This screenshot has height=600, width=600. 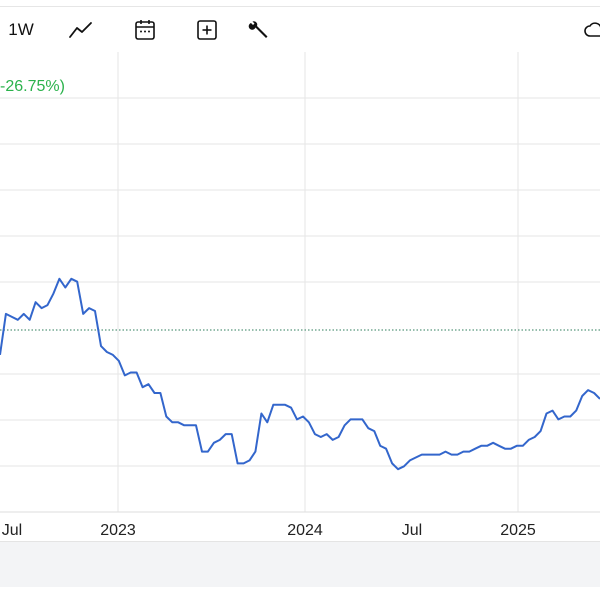 I want to click on cloud-button, so click(x=590, y=30).